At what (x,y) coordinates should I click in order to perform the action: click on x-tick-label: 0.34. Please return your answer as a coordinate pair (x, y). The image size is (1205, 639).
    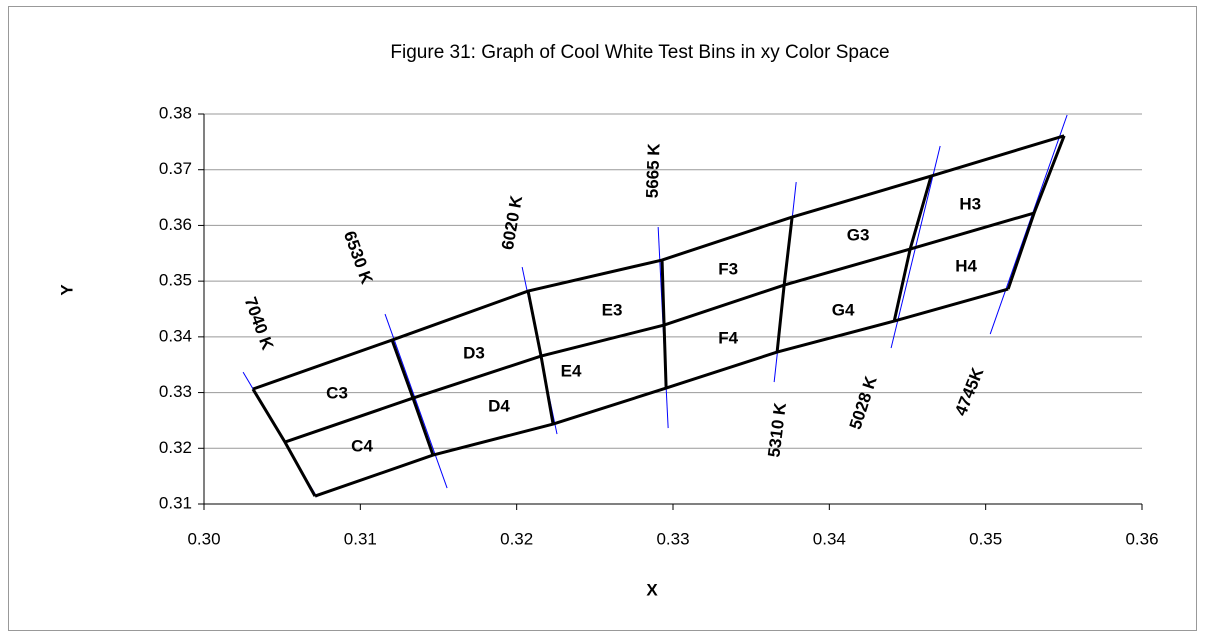
    Looking at the image, I should click on (829, 538).